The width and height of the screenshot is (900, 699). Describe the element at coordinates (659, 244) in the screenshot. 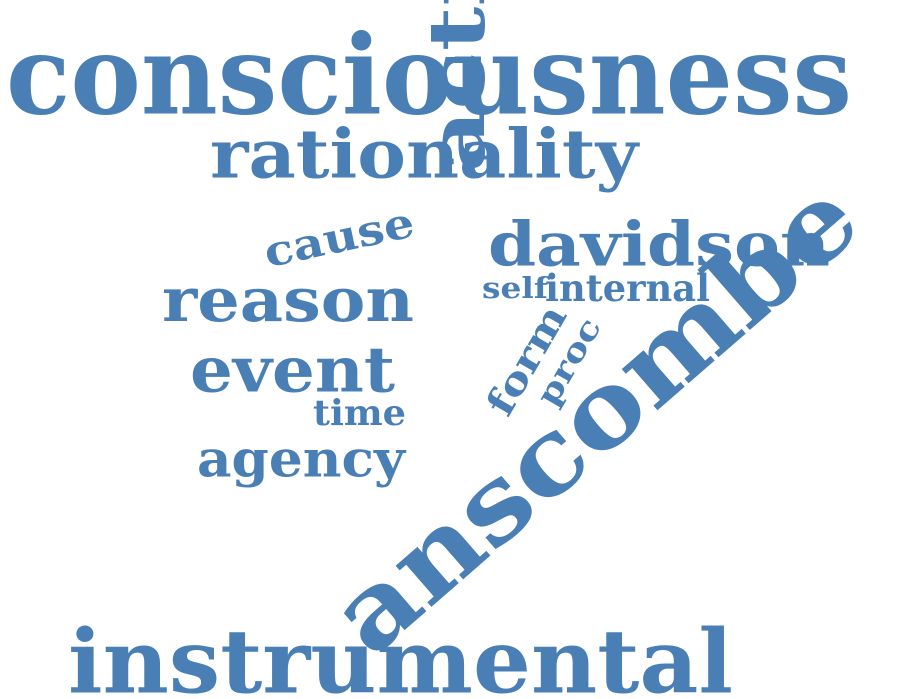

I see `word-davidson: davidson` at that location.